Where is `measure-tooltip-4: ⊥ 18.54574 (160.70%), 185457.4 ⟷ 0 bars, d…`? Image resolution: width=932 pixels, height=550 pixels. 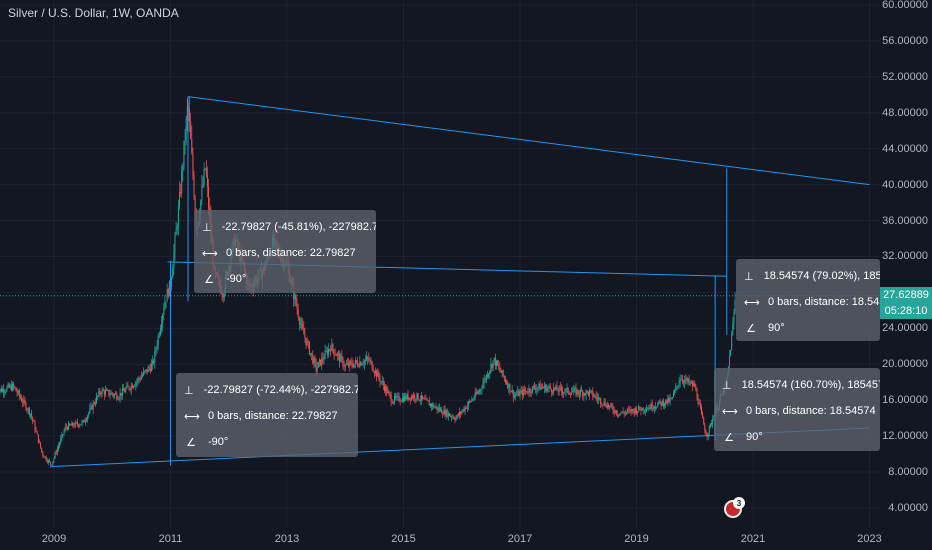
measure-tooltip-4: ⊥ 18.54574 (160.70%), 185457.4 ⟷ 0 bars, d… is located at coordinates (797, 409).